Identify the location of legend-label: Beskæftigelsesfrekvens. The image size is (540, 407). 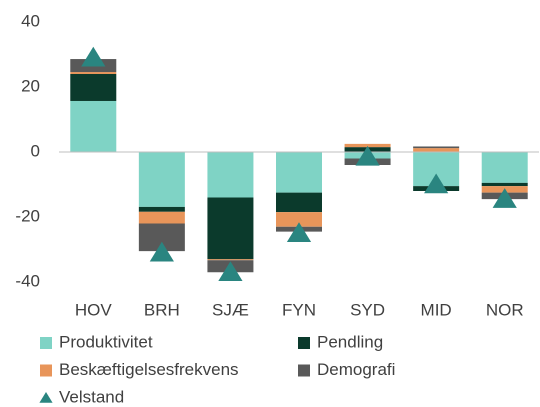
(149, 369).